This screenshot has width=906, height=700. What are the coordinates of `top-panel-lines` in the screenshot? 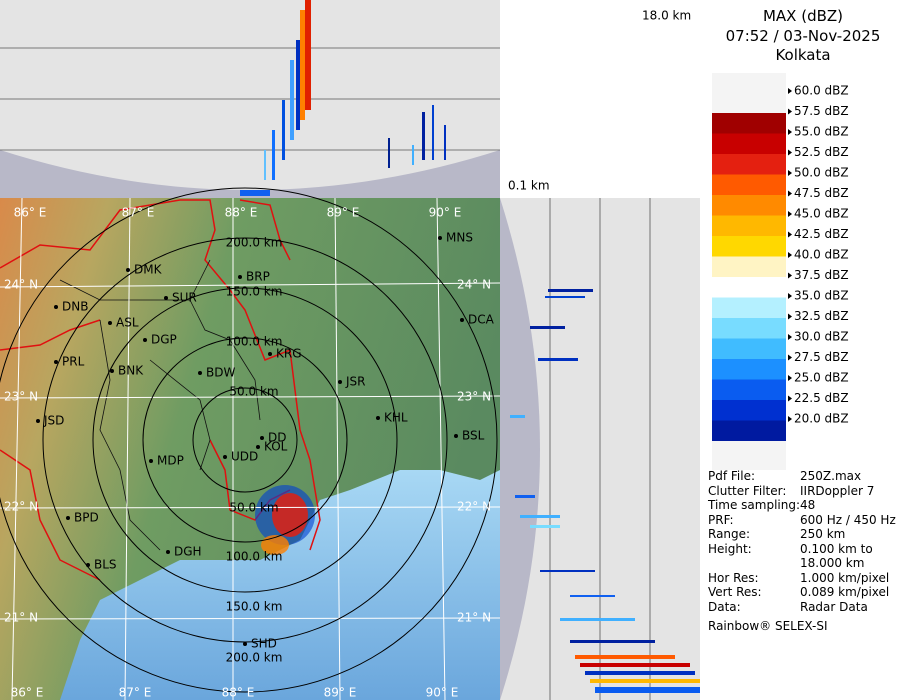 It's located at (250, 99).